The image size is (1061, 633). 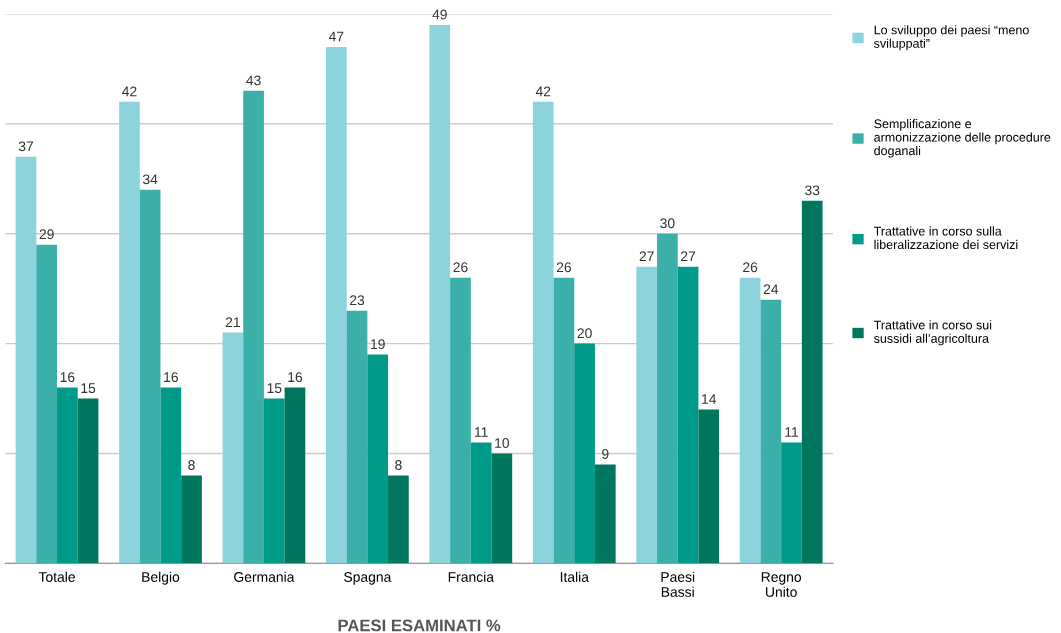 What do you see at coordinates (439, 14) in the screenshot?
I see `data-label: 49` at bounding box center [439, 14].